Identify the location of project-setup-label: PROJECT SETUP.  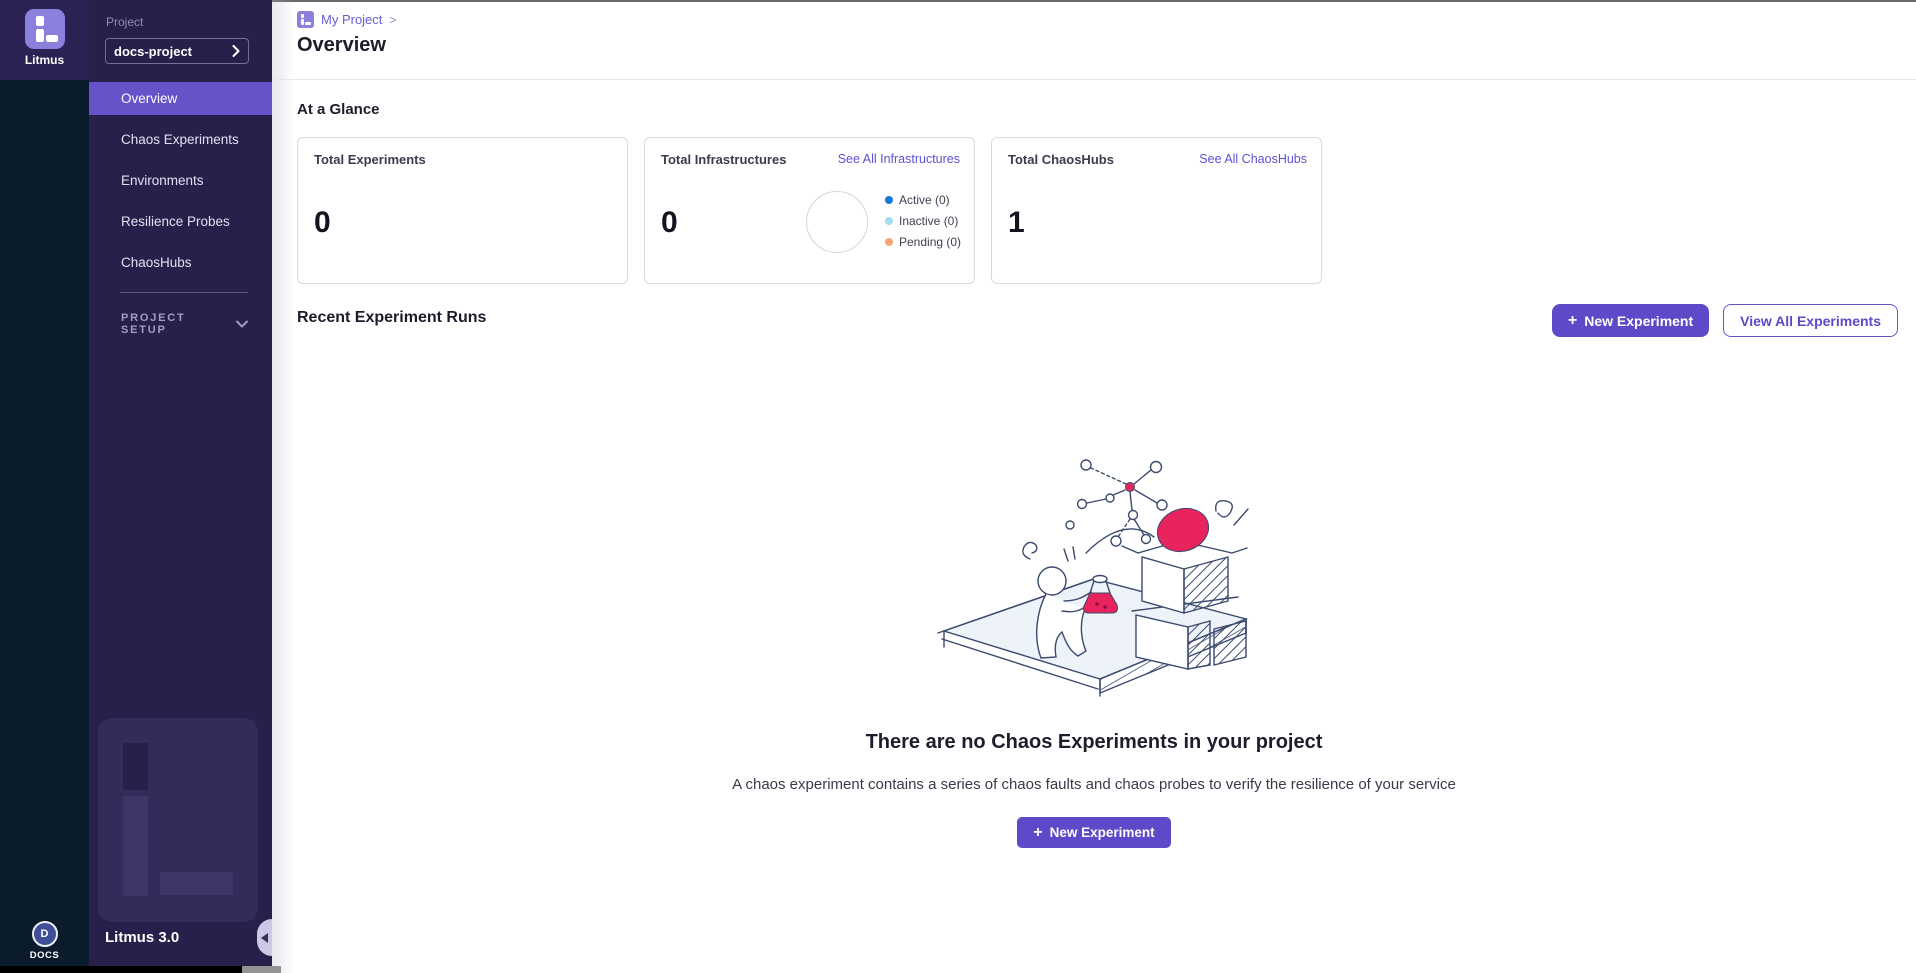
(153, 324).